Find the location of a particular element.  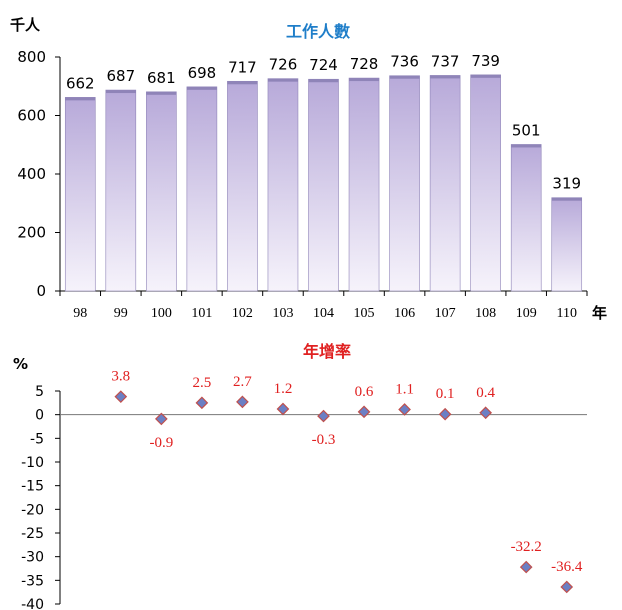

growth-value-label: -0.9 is located at coordinates (161, 443).